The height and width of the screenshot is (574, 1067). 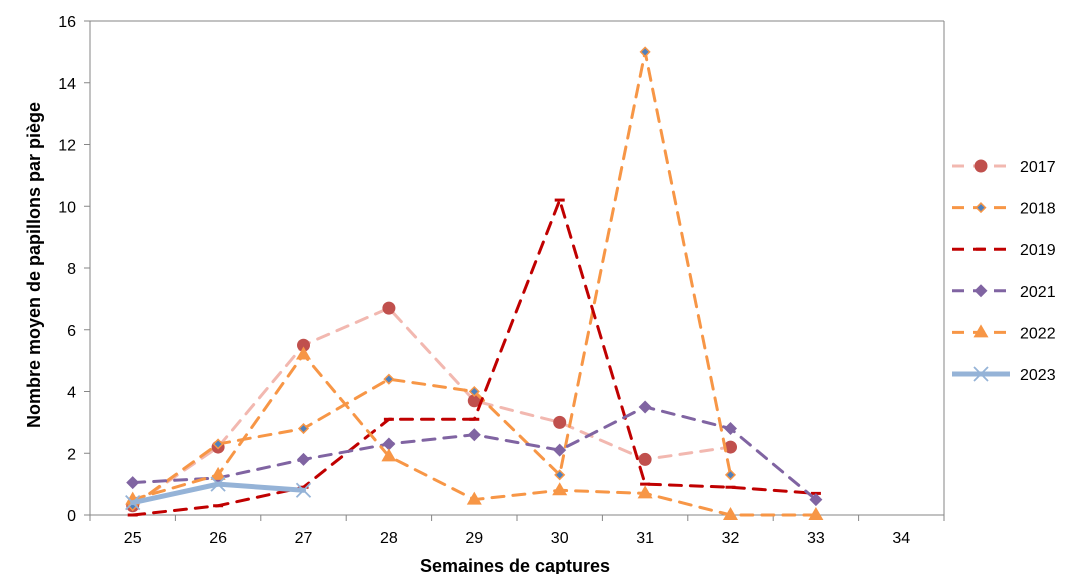 What do you see at coordinates (67, 22) in the screenshot?
I see `y-tick-label: 16` at bounding box center [67, 22].